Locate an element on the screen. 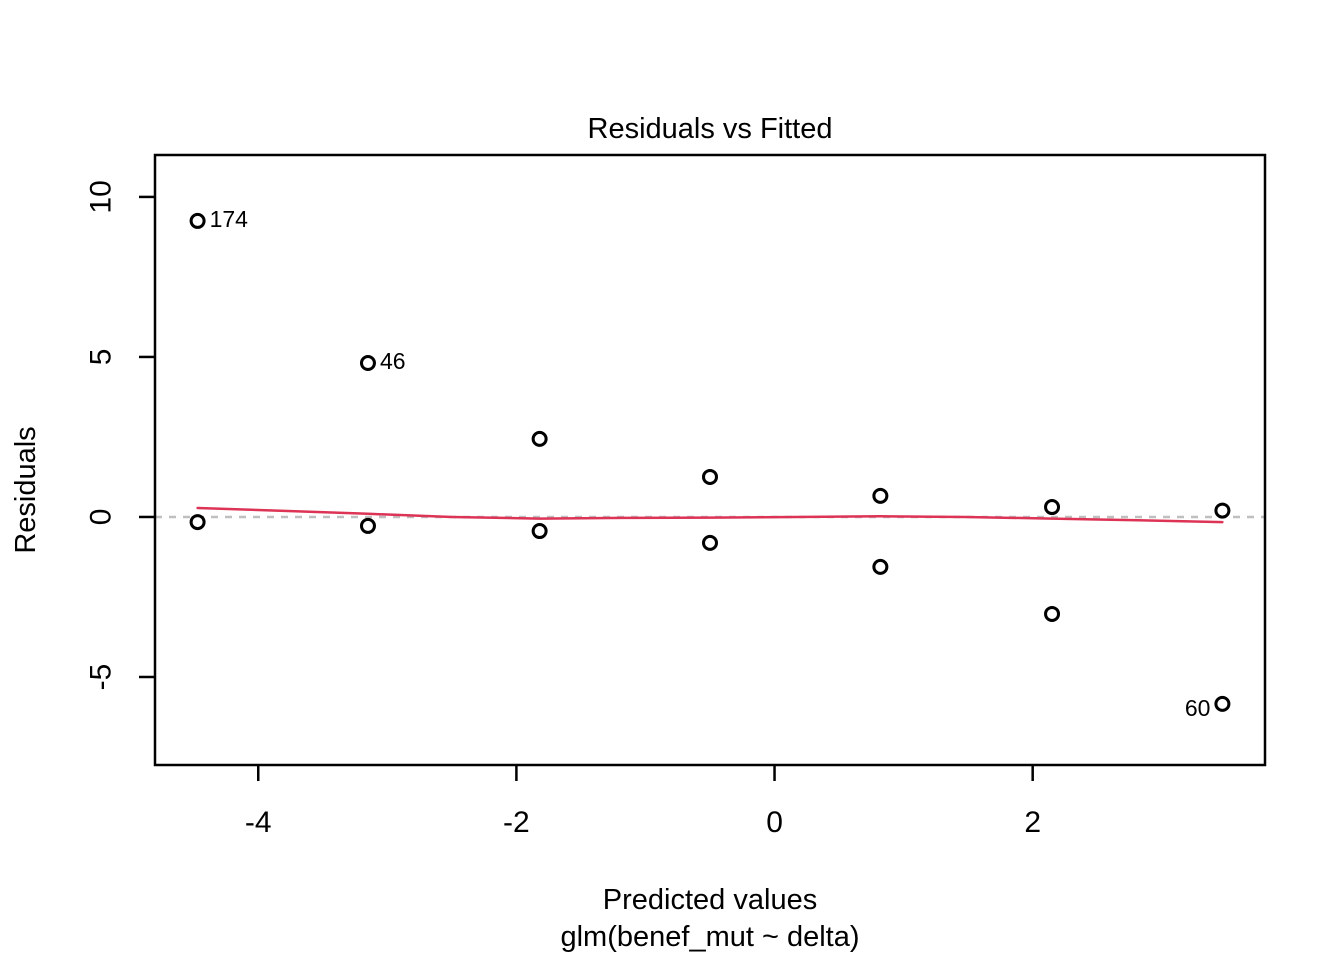 The height and width of the screenshot is (960, 1344). x-tick-label: 0 is located at coordinates (774, 822).